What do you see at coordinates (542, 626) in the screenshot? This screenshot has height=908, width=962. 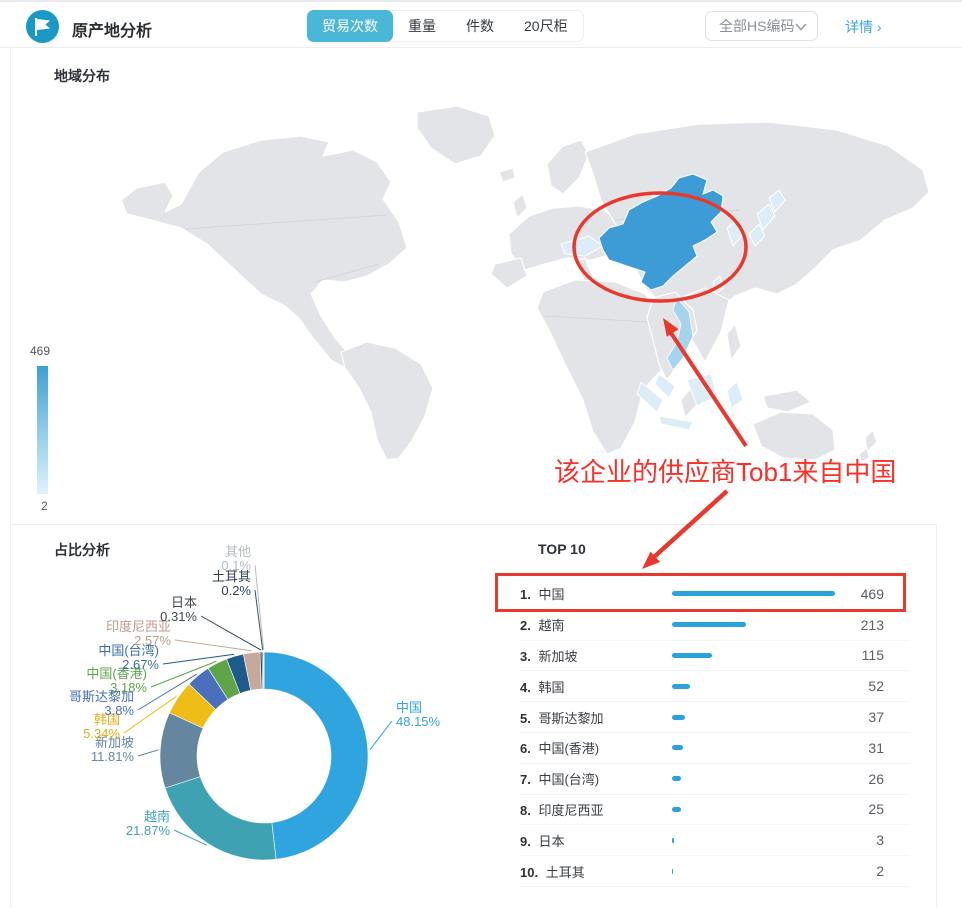 I see `top10-row-name: 2. 越南` at bounding box center [542, 626].